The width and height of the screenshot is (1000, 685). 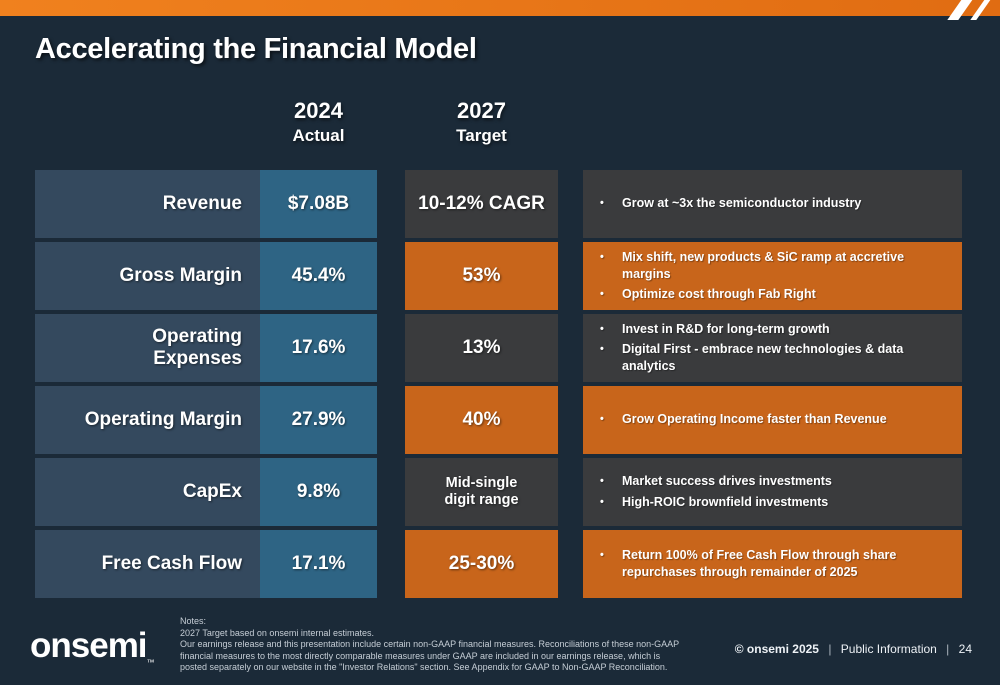 I want to click on page-title: Accelerating the Financial Model, so click(x=256, y=49).